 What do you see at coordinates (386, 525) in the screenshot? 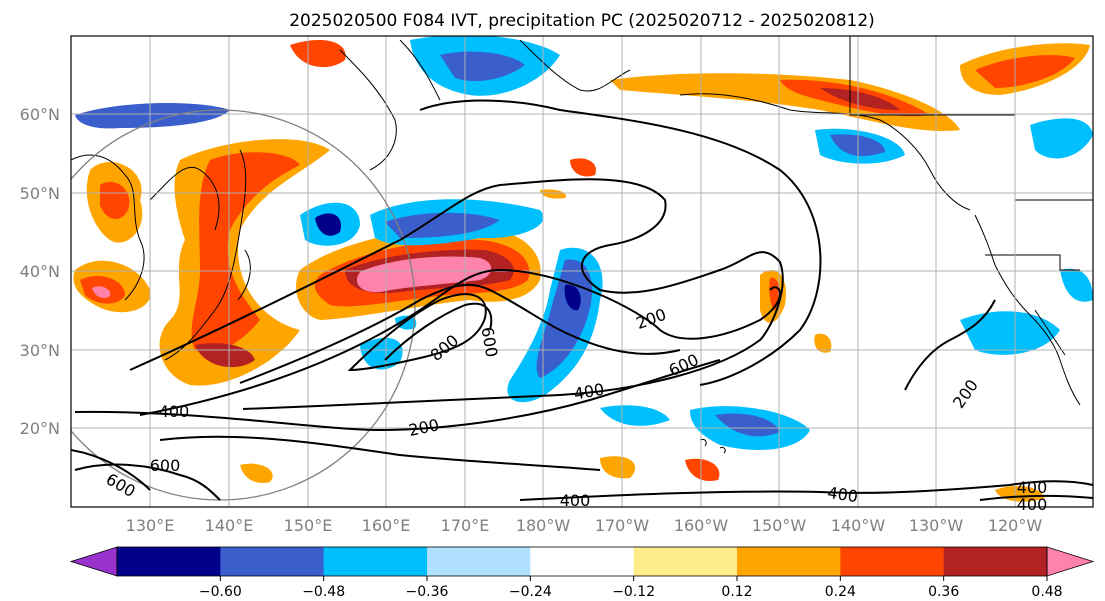
I see `lon-label: 160°E` at bounding box center [386, 525].